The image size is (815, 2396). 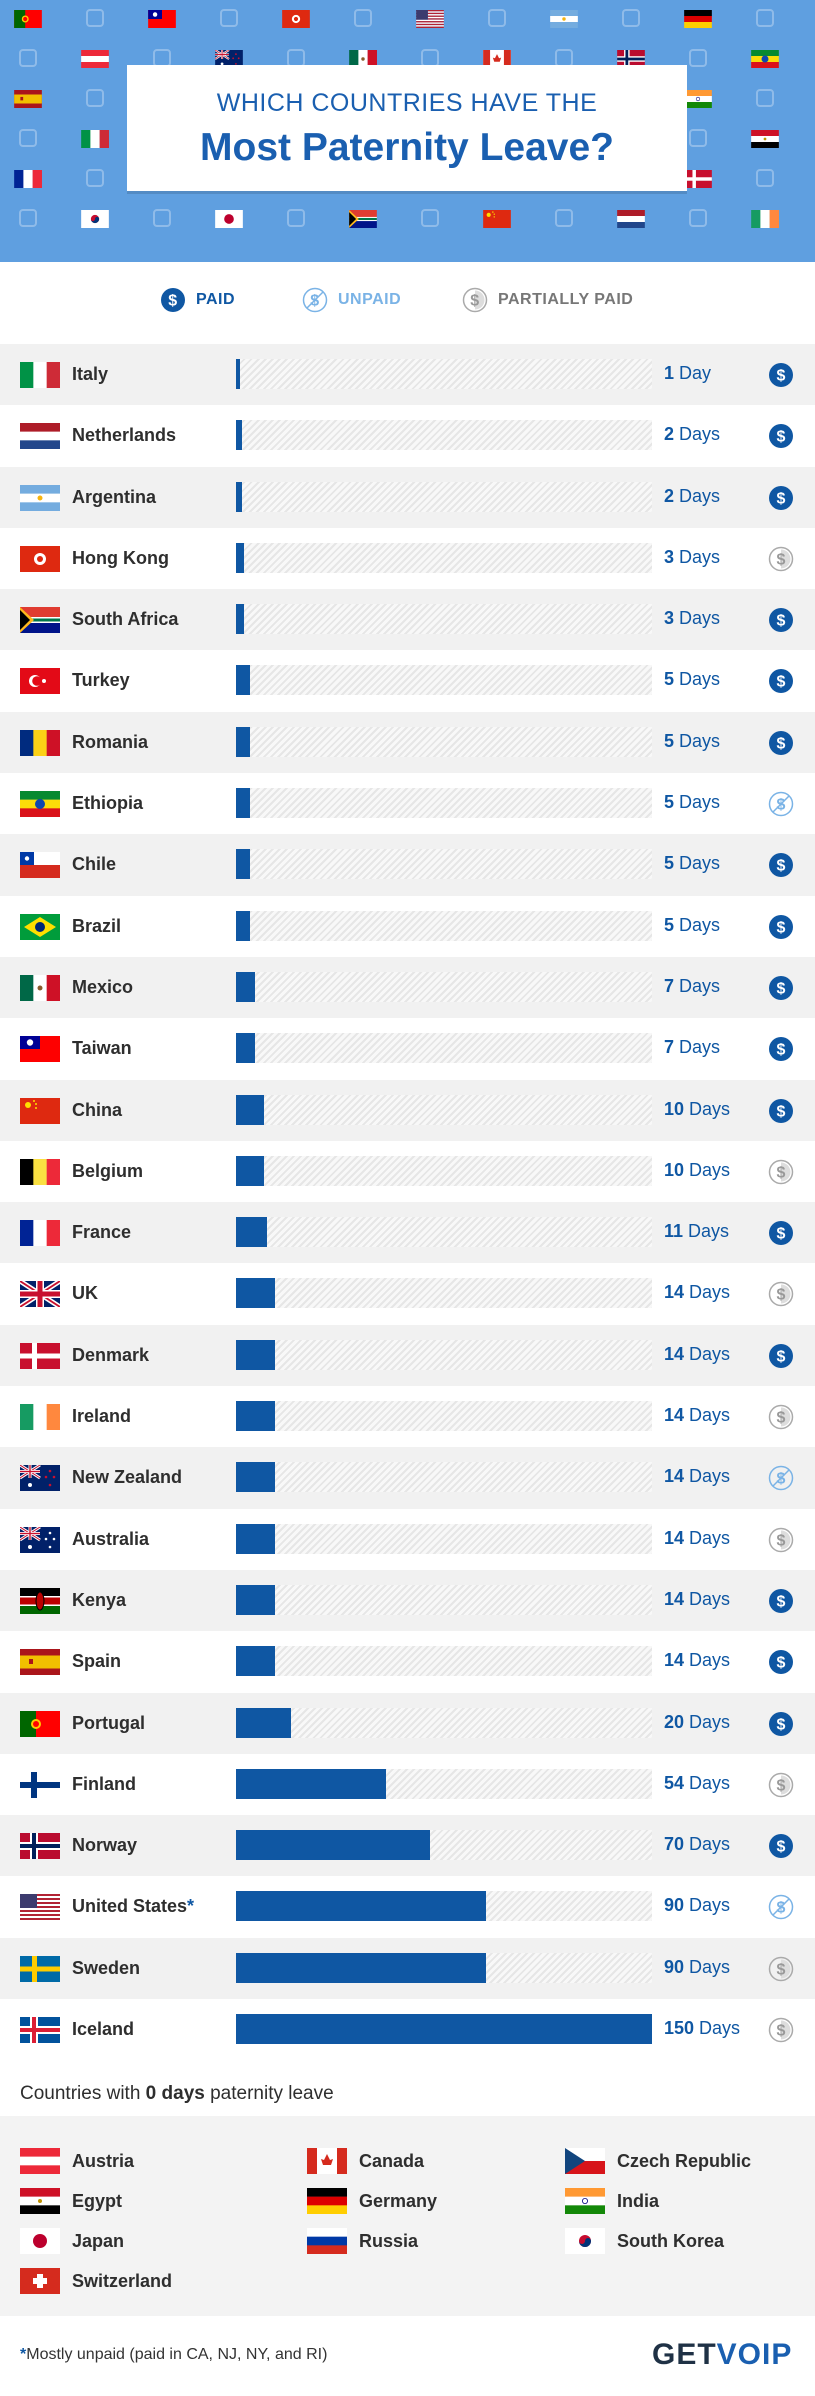 What do you see at coordinates (612, 2201) in the screenshot?
I see `zero-days-item: India` at bounding box center [612, 2201].